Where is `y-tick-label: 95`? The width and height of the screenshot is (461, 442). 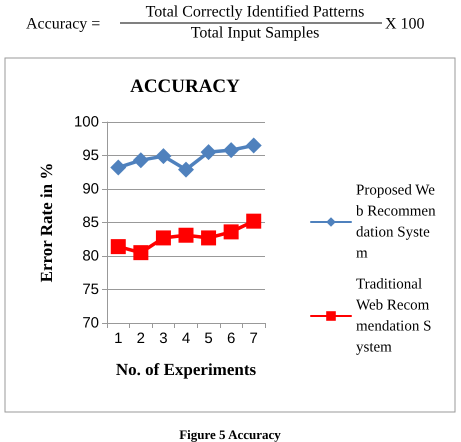 y-tick-label: 95 is located at coordinates (90, 155).